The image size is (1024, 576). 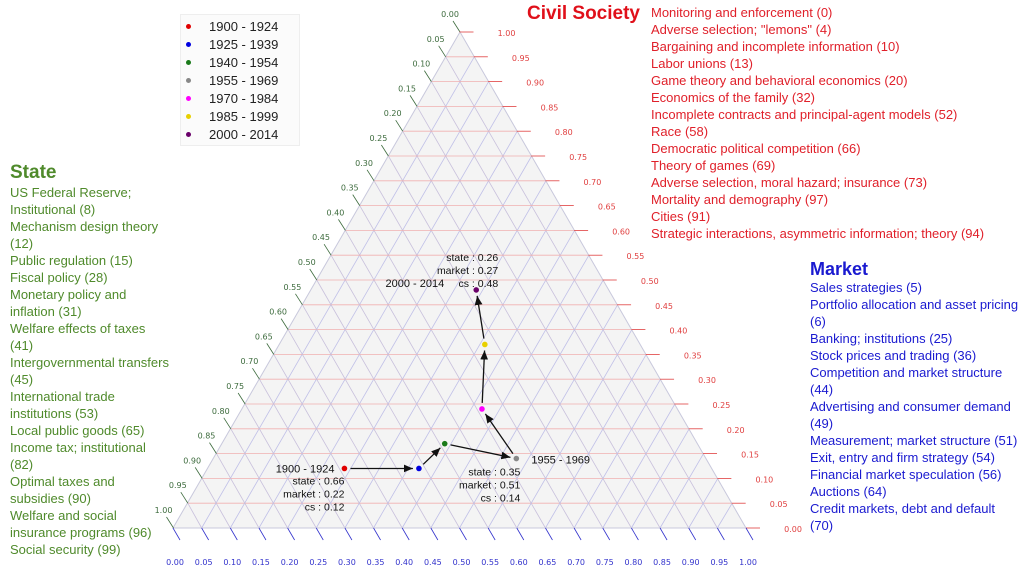 I want to click on tick-label-cs: 0.25, so click(x=721, y=405).